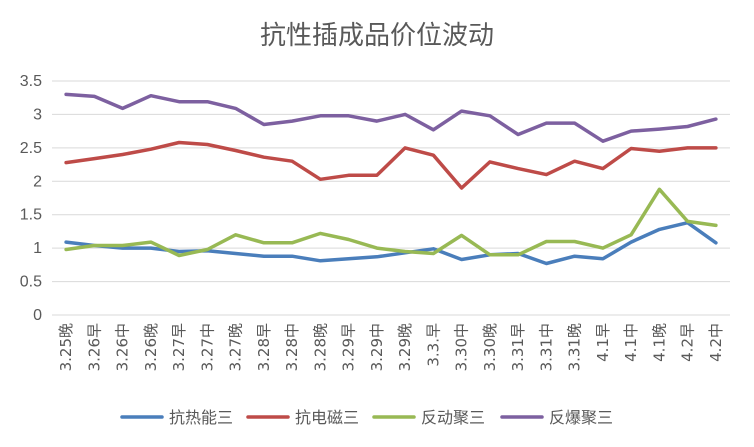  Describe the element at coordinates (366, 417) in the screenshot. I see `legend: 抗热能三 抗电磁三 反动聚三 反爆聚三` at that location.